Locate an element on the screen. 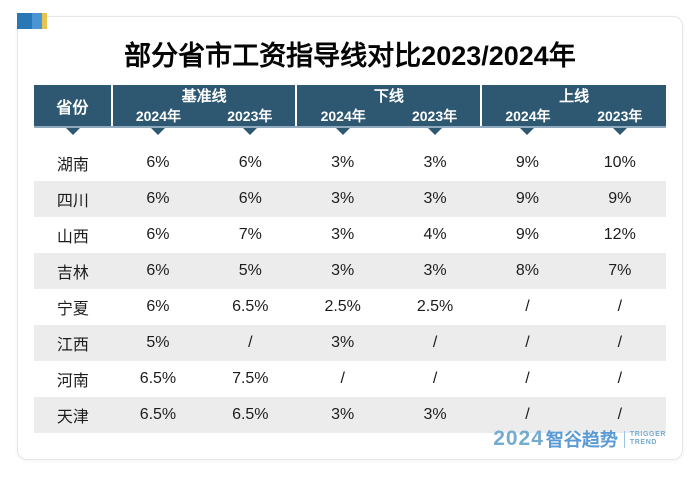 The height and width of the screenshot is (486, 700). column-header-province: 省份 is located at coordinates (73, 106).